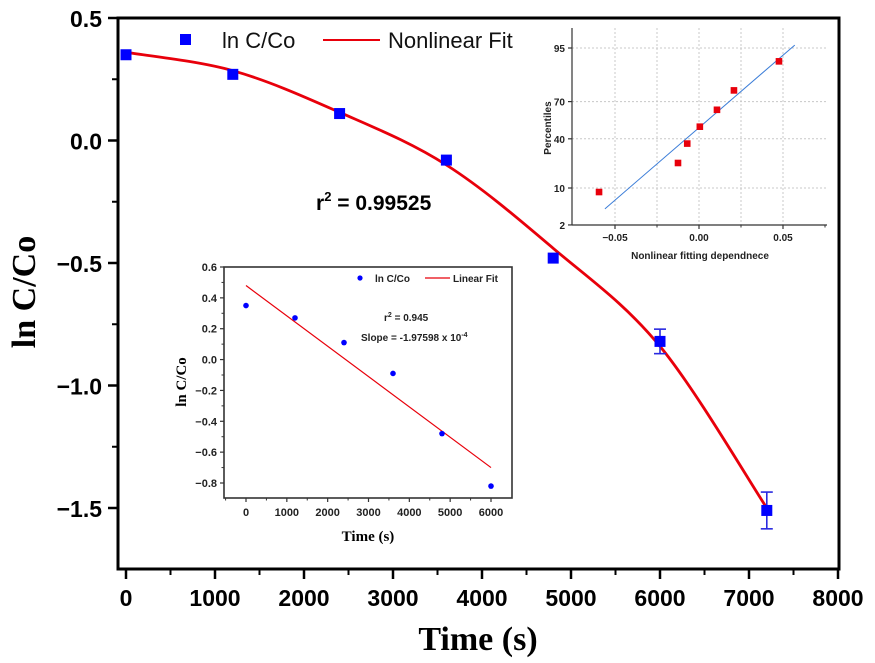 Image resolution: width=875 pixels, height=663 pixels. I want to click on inset-linear-y-tick-label: 0.4, so click(210, 299).